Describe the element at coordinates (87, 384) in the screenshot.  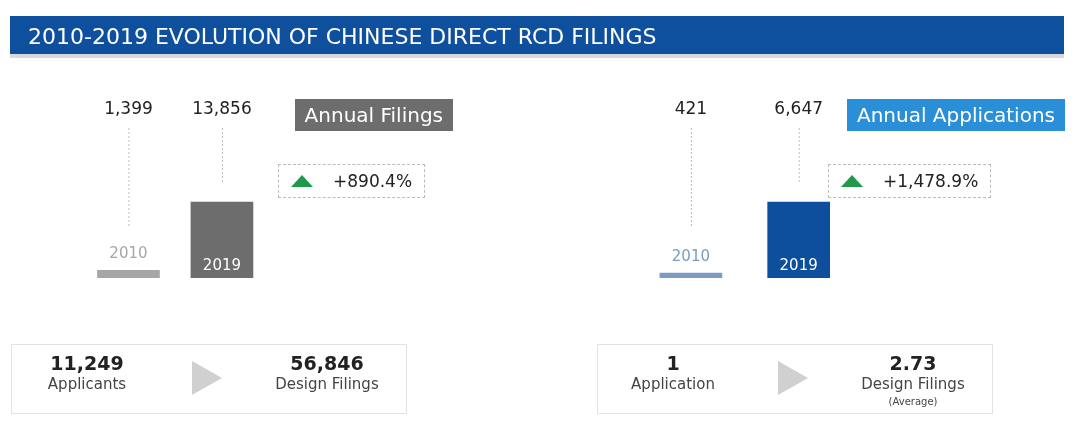
I see `text: Applicants` at that location.